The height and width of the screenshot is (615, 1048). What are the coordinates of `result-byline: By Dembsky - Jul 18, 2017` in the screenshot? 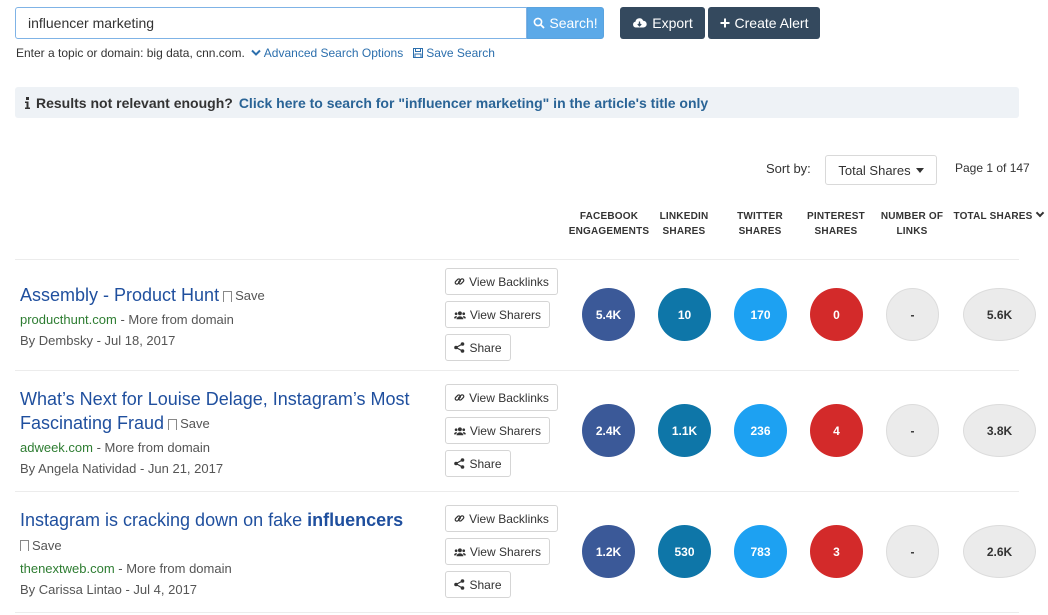 It's located at (98, 340).